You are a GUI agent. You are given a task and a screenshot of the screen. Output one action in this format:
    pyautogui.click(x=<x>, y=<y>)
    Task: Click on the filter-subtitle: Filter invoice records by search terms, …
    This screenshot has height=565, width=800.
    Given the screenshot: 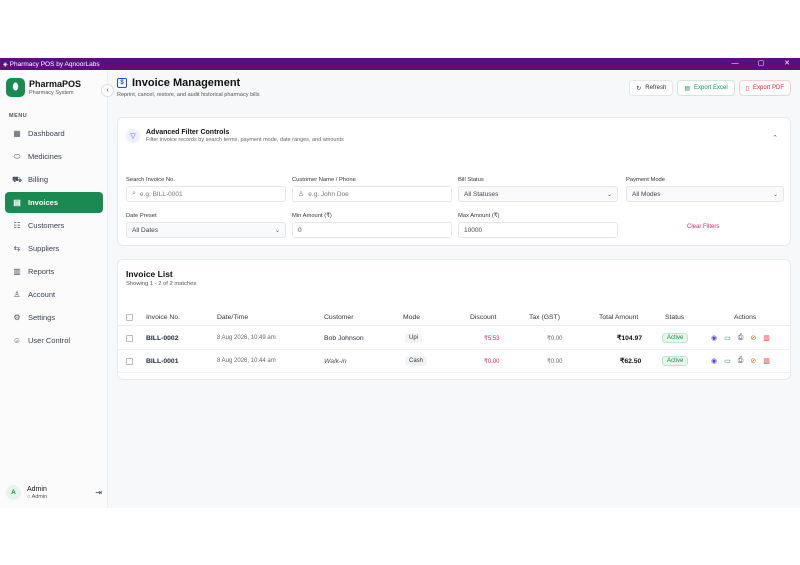 What is the action you would take?
    pyautogui.click(x=245, y=140)
    